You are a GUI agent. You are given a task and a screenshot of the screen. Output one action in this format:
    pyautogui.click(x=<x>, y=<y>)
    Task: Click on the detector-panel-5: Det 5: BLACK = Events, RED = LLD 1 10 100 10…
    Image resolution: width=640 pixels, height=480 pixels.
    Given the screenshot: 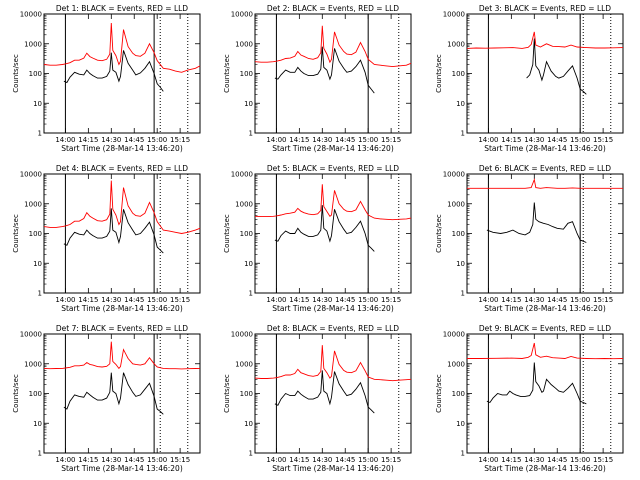 What is the action you would take?
    pyautogui.click(x=317, y=238)
    